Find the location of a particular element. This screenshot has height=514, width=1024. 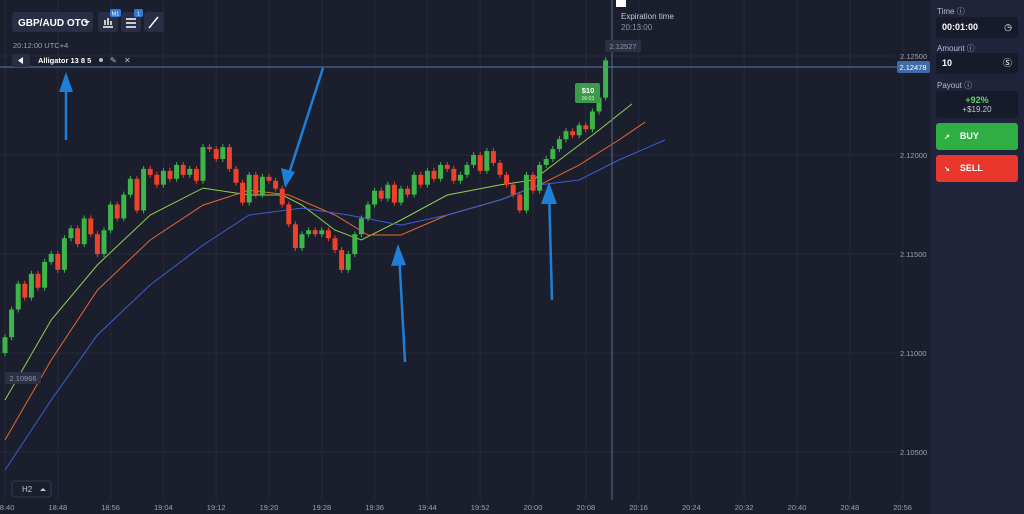

x-tick-label: 19:44 is located at coordinates (427, 507).